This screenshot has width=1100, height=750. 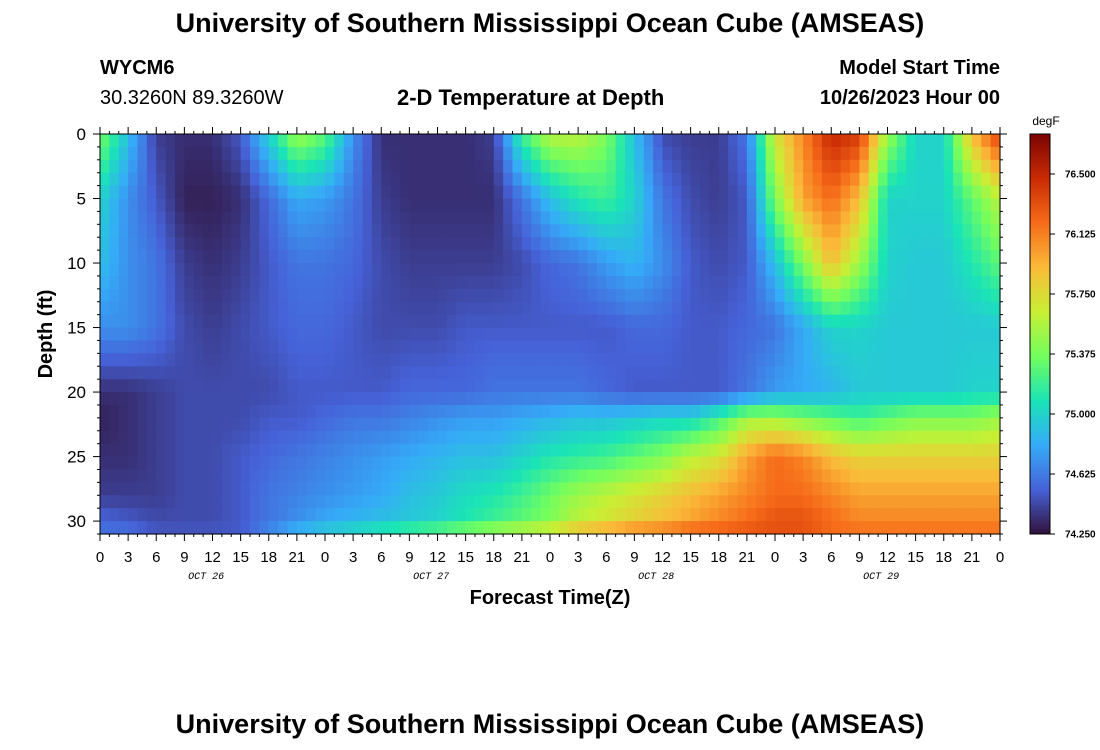 What do you see at coordinates (831, 557) in the screenshot?
I see `x-tick-label: 6` at bounding box center [831, 557].